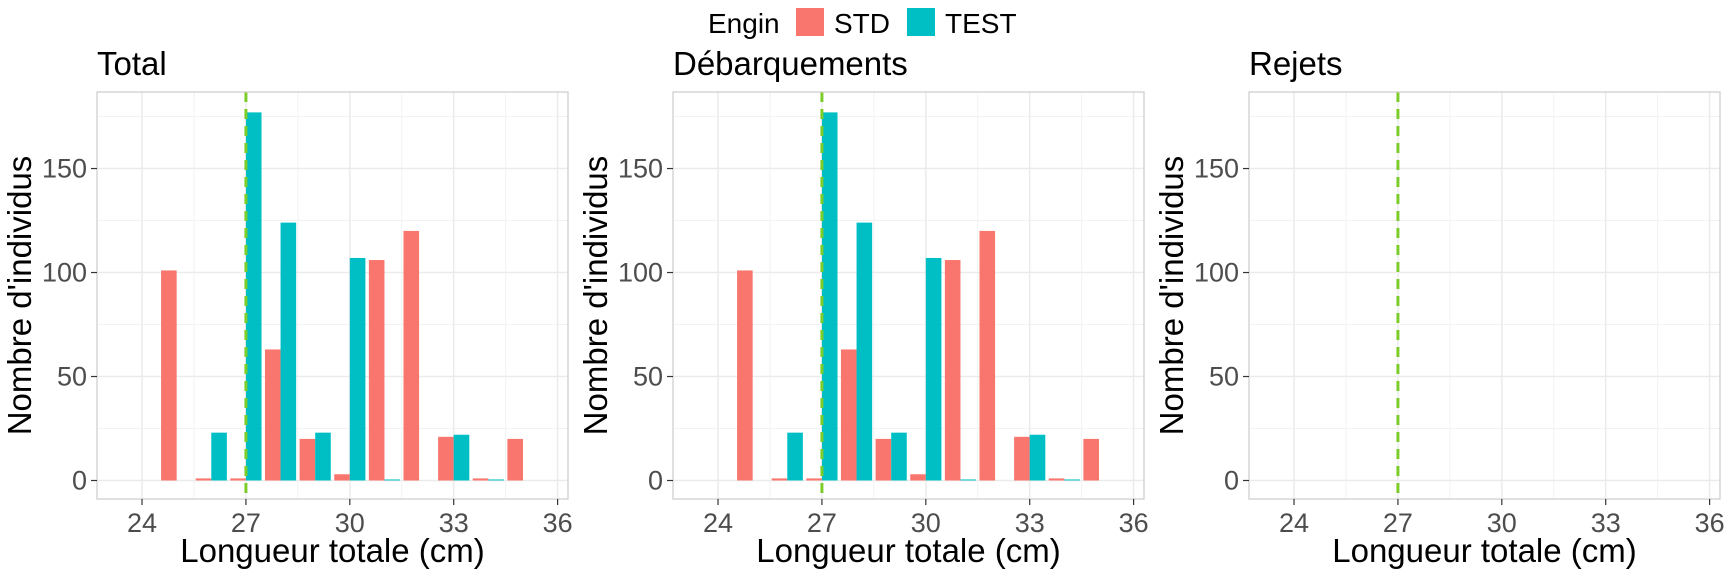 The image size is (1728, 576). Describe the element at coordinates (921, 22) in the screenshot. I see `legend-key-test` at that location.